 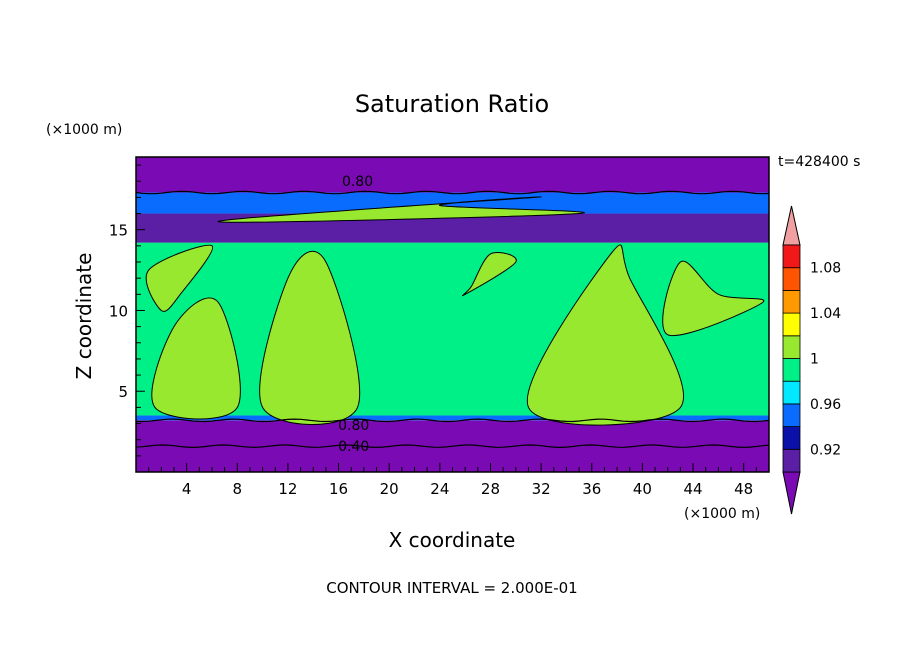 I want to click on contour-interval-footer: CONTOUR INTERVAL = 2.000E-01, so click(x=451, y=588).